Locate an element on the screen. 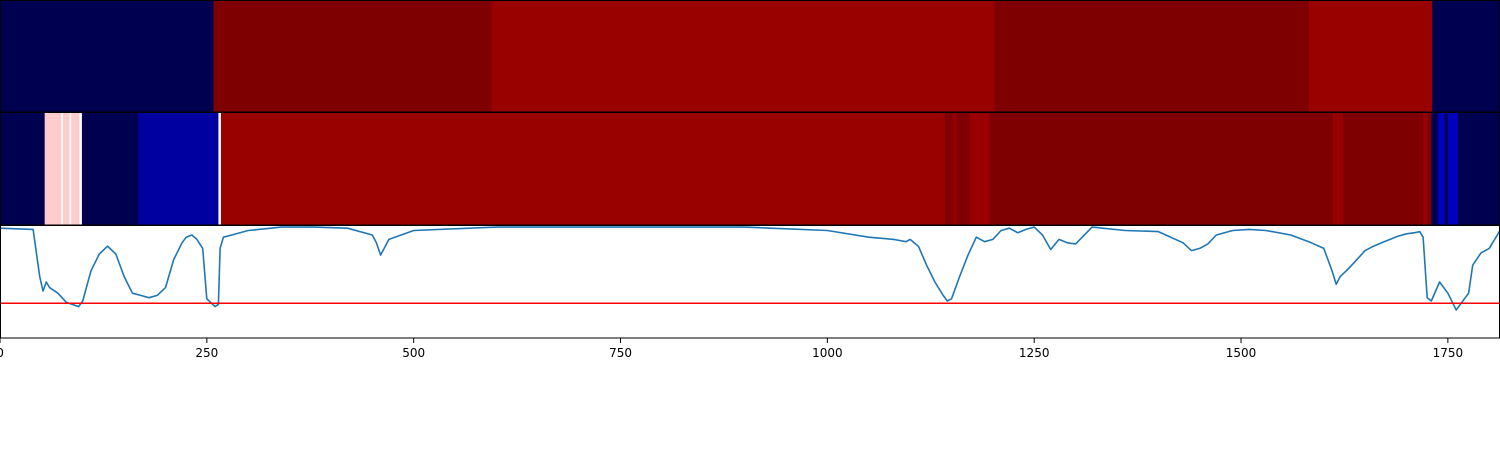  x-tick-label-5: 1250 is located at coordinates (1034, 353).